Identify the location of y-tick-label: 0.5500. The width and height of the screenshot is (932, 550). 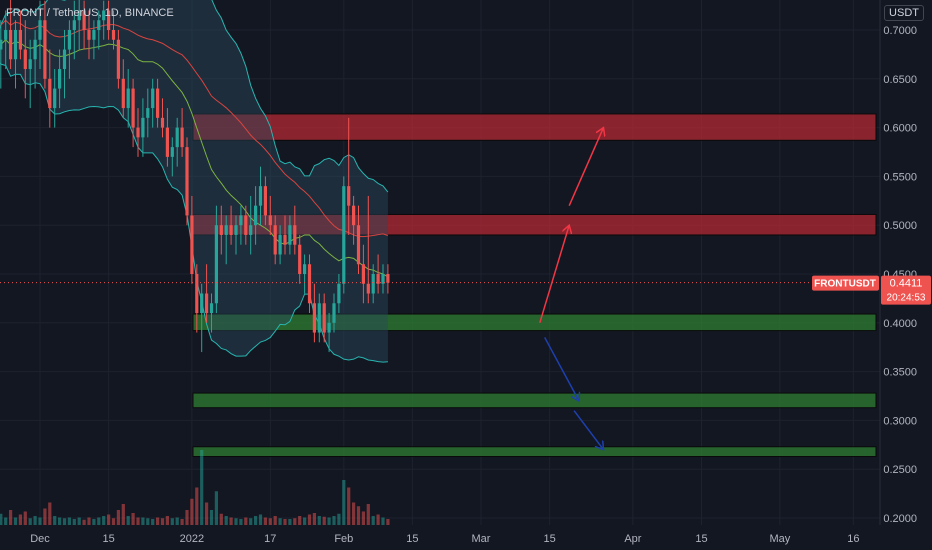
(900, 177).